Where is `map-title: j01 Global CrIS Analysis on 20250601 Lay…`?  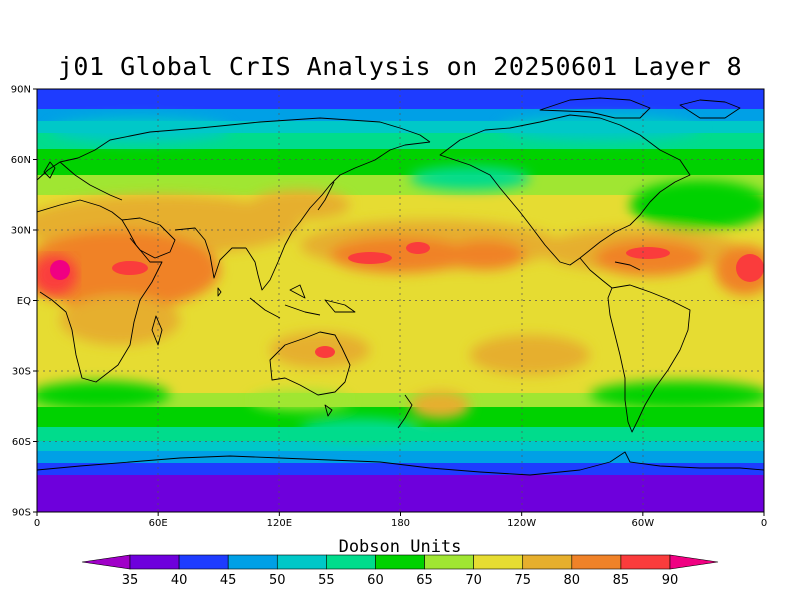
map-title: j01 Global CrIS Analysis on 20250601 Lay… is located at coordinates (400, 66).